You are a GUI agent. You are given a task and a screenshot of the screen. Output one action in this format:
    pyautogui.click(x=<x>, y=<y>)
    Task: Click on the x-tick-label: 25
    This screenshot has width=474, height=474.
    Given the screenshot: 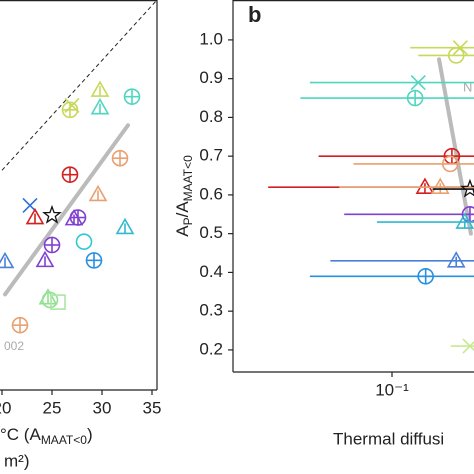 What is the action you would take?
    pyautogui.click(x=52, y=407)
    